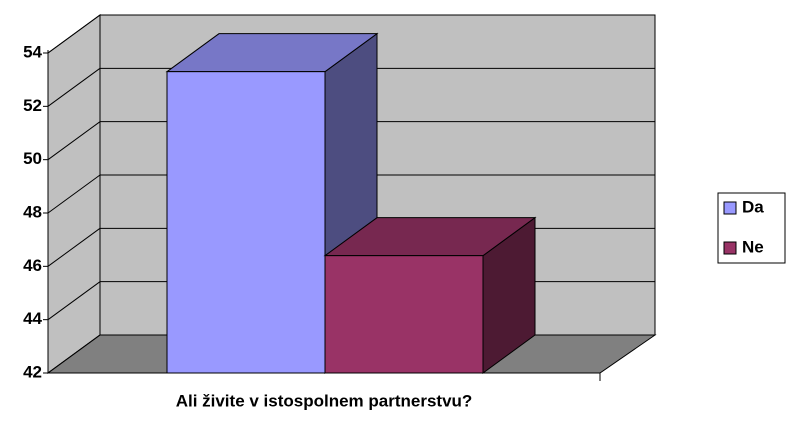  I want to click on y-tick-label: 44, so click(32, 318).